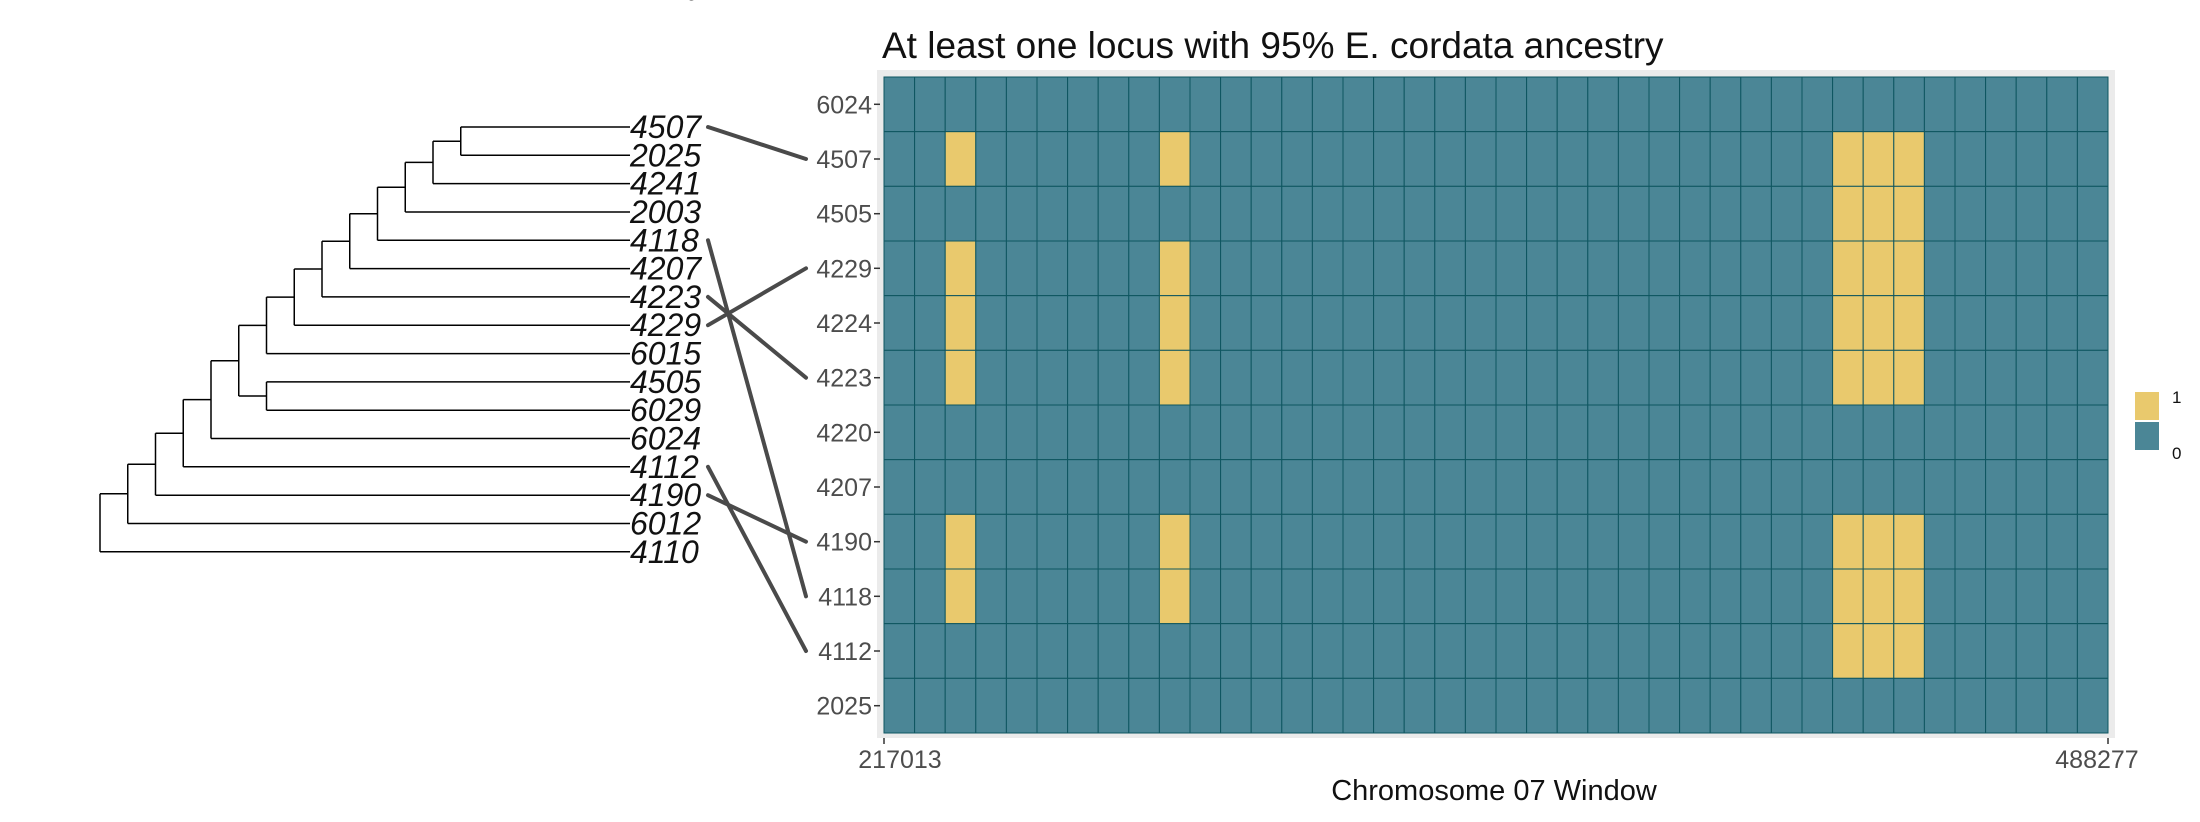  Describe the element at coordinates (844, 543) in the screenshot. I see `row-label: 4190` at that location.